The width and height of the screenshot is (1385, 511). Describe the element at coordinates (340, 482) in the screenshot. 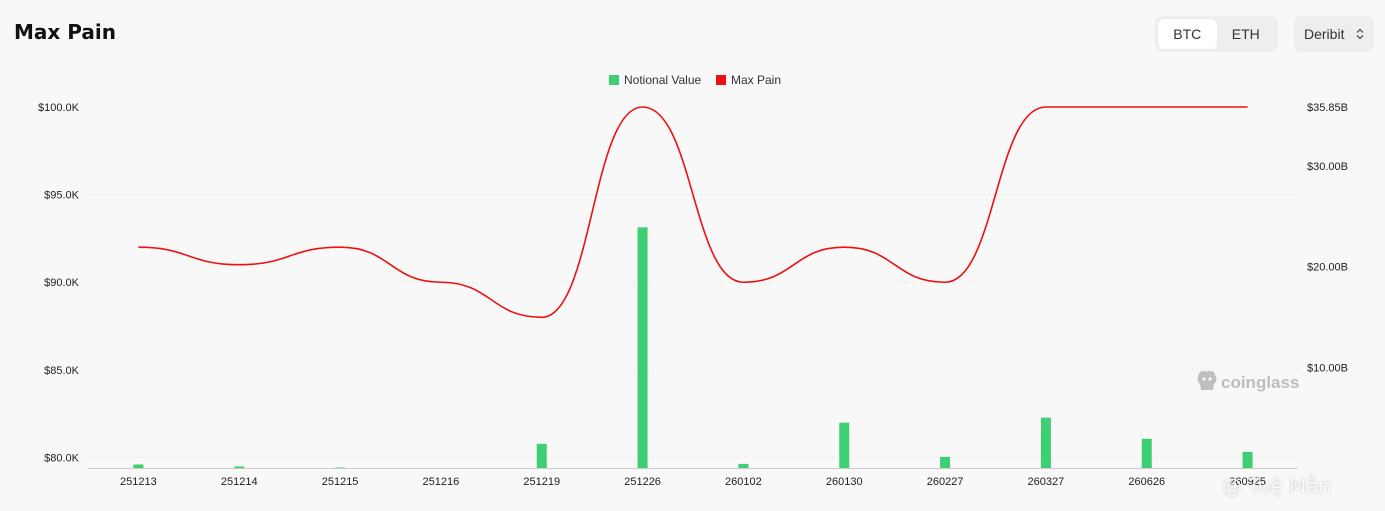

I see `x-tick-label: 251215` at that location.